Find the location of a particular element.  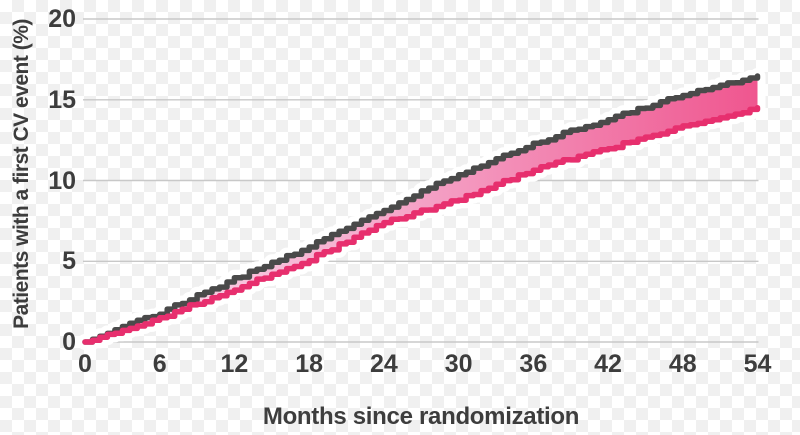

x-tick-label: 48 is located at coordinates (682, 364).